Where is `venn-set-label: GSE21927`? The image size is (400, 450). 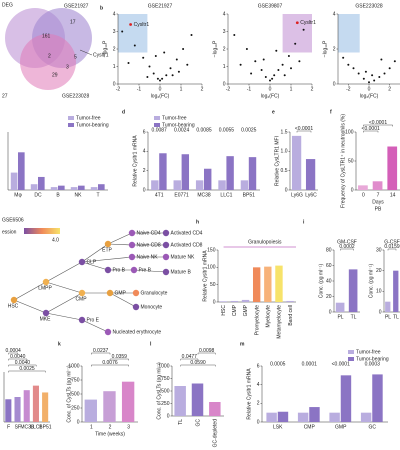
venn-set-label: GSE21927 is located at coordinates (76, 6).